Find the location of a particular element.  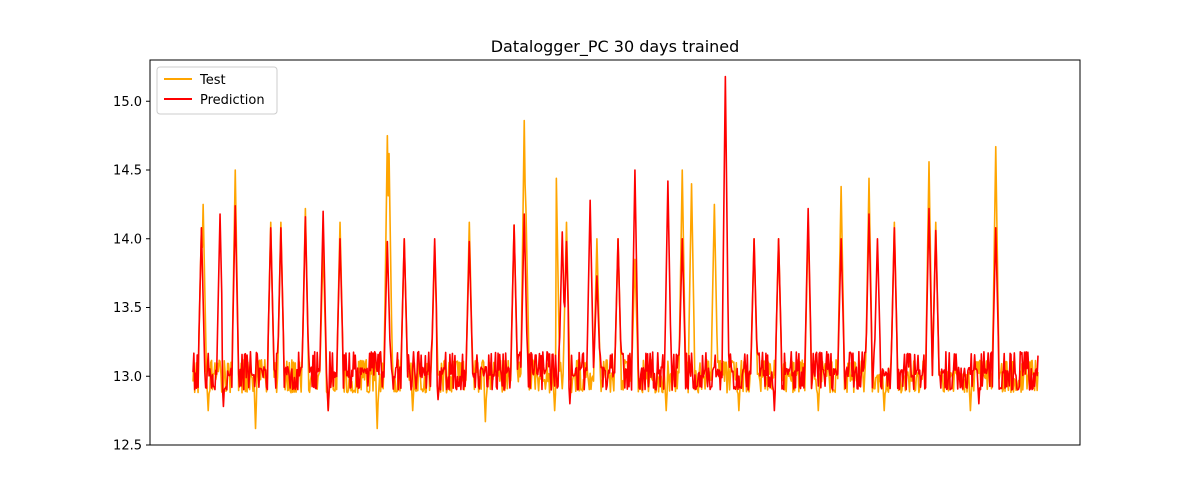

legend: Test Prediction is located at coordinates (217, 90).